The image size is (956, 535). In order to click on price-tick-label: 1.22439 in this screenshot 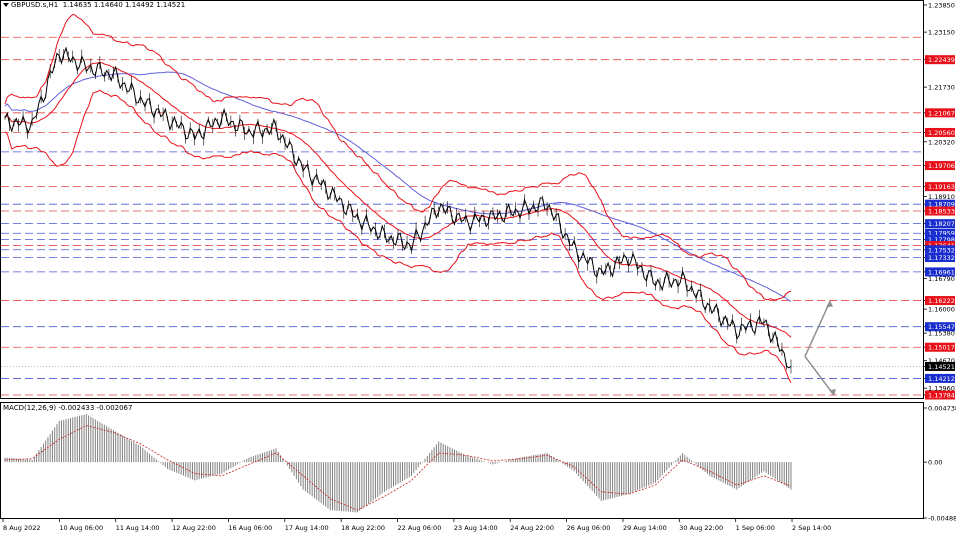, I will do `click(941, 60)`.